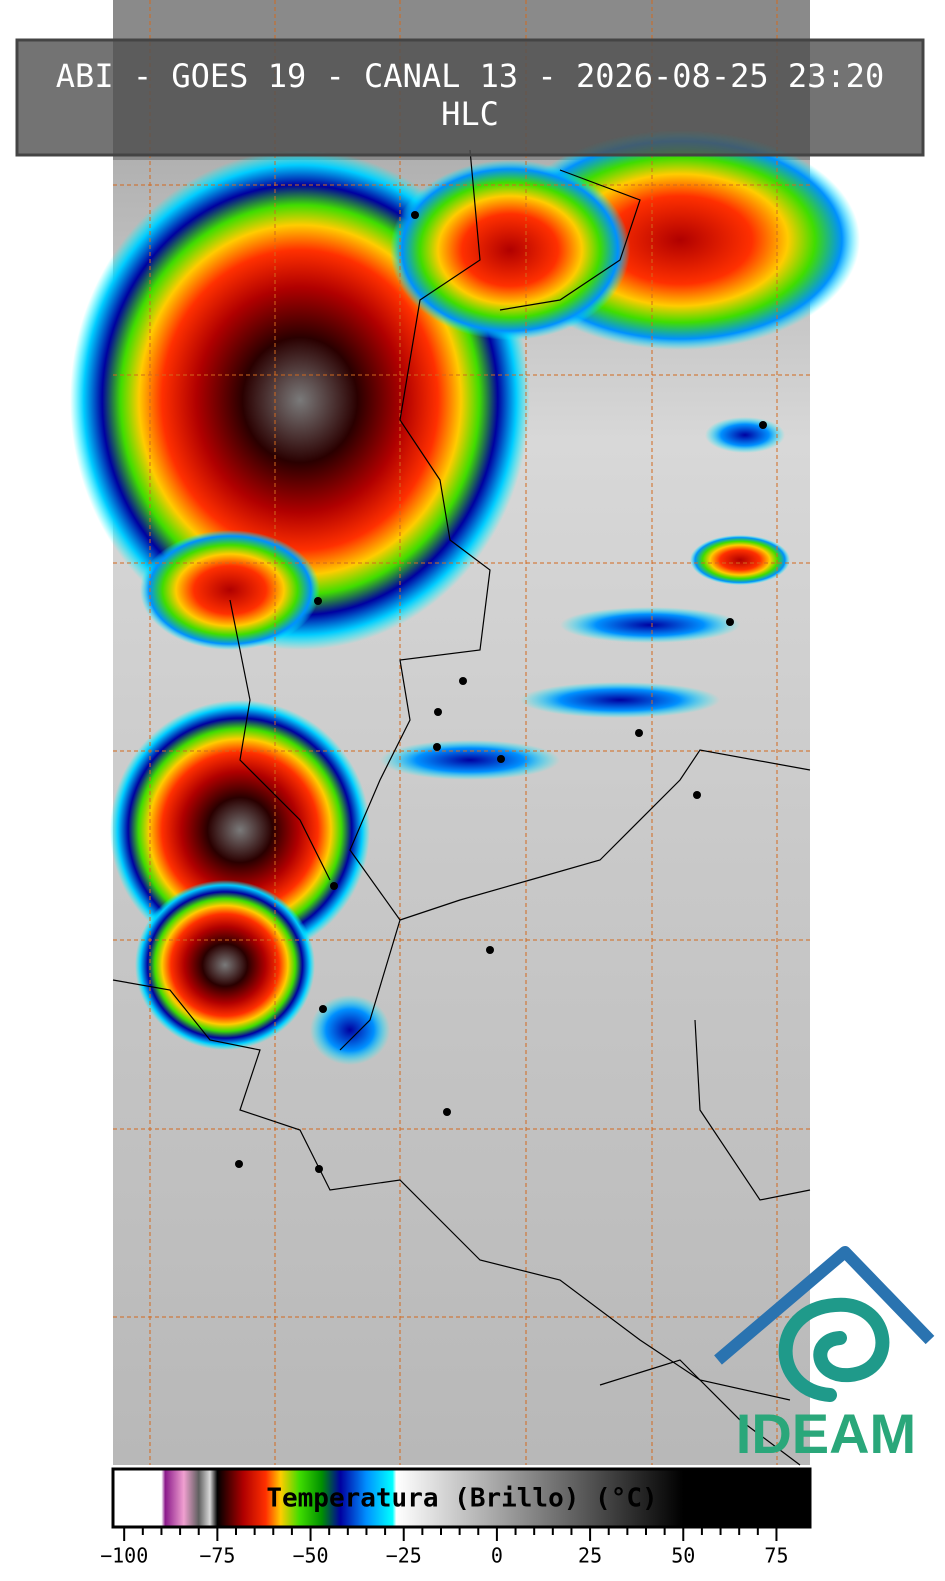 This screenshot has width=945, height=1581. I want to click on logo-roof, so click(824, 1305).